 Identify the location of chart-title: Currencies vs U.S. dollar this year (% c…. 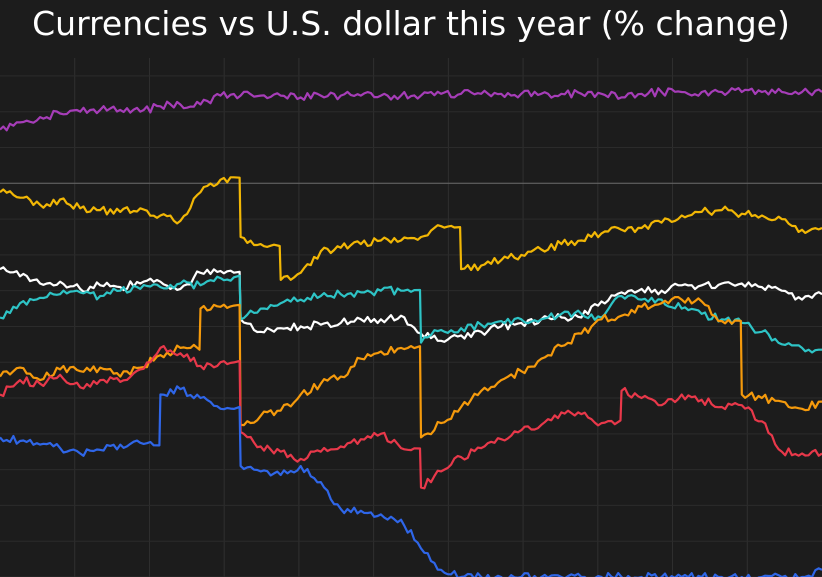
(411, 23).